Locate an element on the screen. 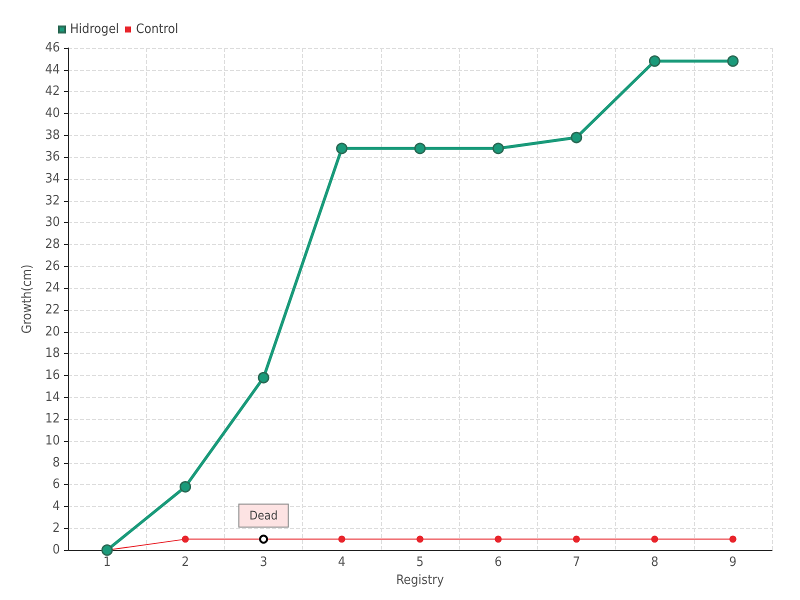  y-tick-label: 32 is located at coordinates (52, 200).